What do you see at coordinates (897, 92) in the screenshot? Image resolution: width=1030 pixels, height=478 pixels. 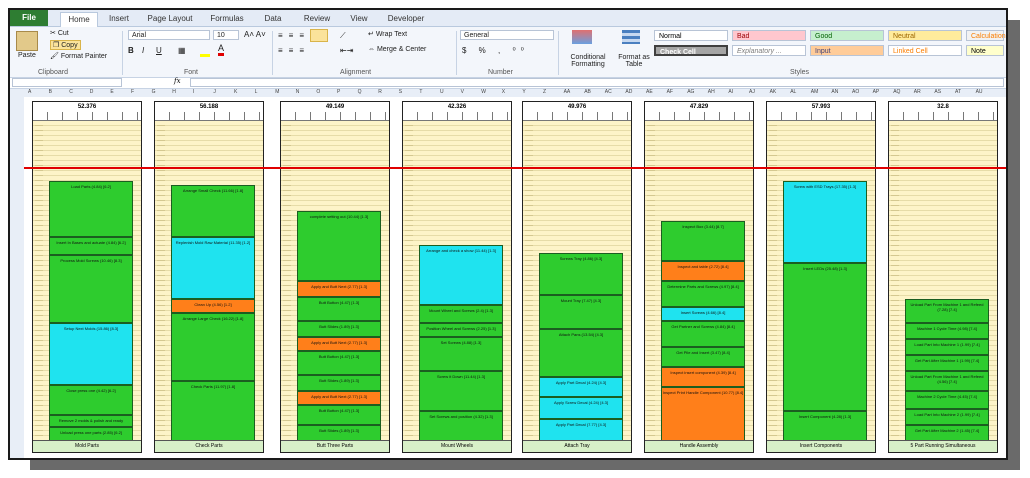 I see `column-header: AQ` at bounding box center [897, 92].